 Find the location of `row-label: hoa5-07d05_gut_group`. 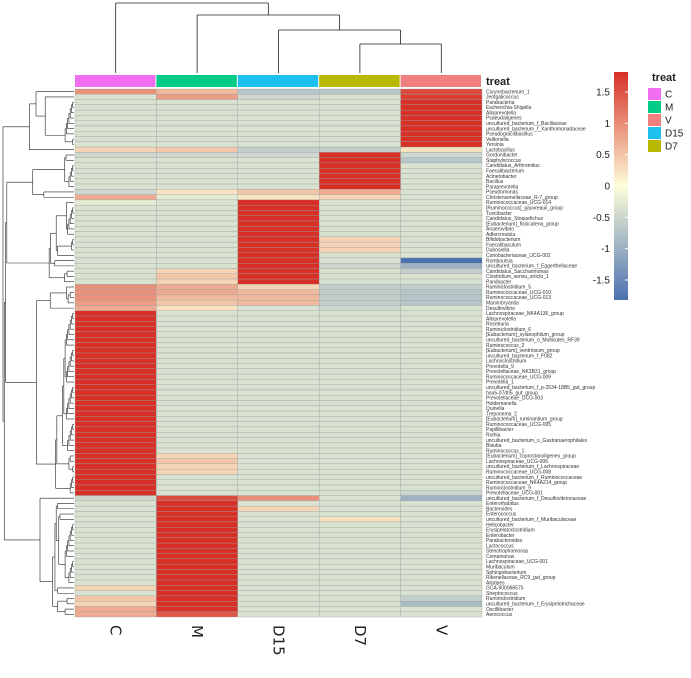

row-label: hoa5-07d05_gut_group is located at coordinates (512, 393).